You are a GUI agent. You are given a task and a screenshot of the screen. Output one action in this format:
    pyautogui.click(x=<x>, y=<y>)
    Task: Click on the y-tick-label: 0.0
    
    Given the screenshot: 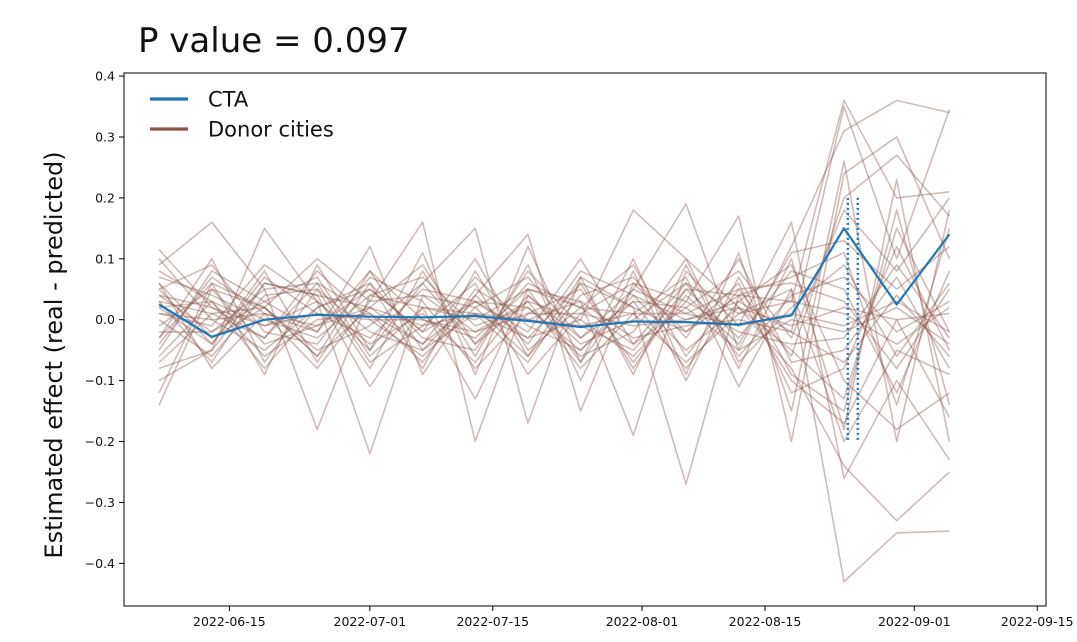 What is the action you would take?
    pyautogui.click(x=105, y=319)
    